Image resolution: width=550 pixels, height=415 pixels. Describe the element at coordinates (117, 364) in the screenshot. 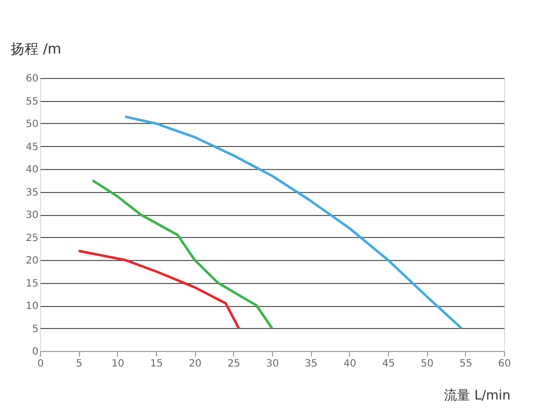

I see `x-tick-label: 10` at that location.